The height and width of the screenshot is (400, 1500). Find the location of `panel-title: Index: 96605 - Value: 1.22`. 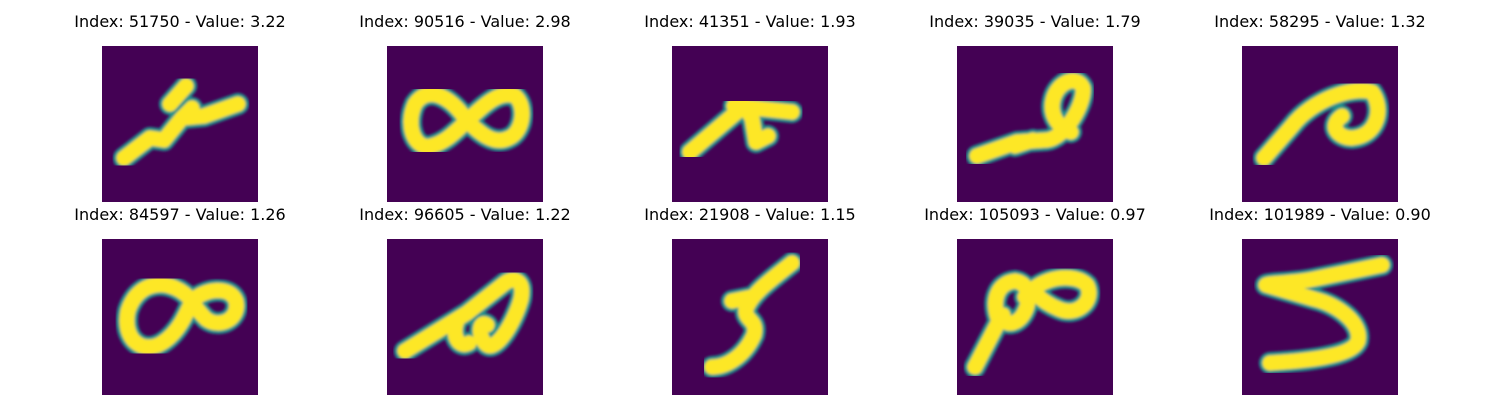

panel-title: Index: 96605 - Value: 1.22 is located at coordinates (465, 214).